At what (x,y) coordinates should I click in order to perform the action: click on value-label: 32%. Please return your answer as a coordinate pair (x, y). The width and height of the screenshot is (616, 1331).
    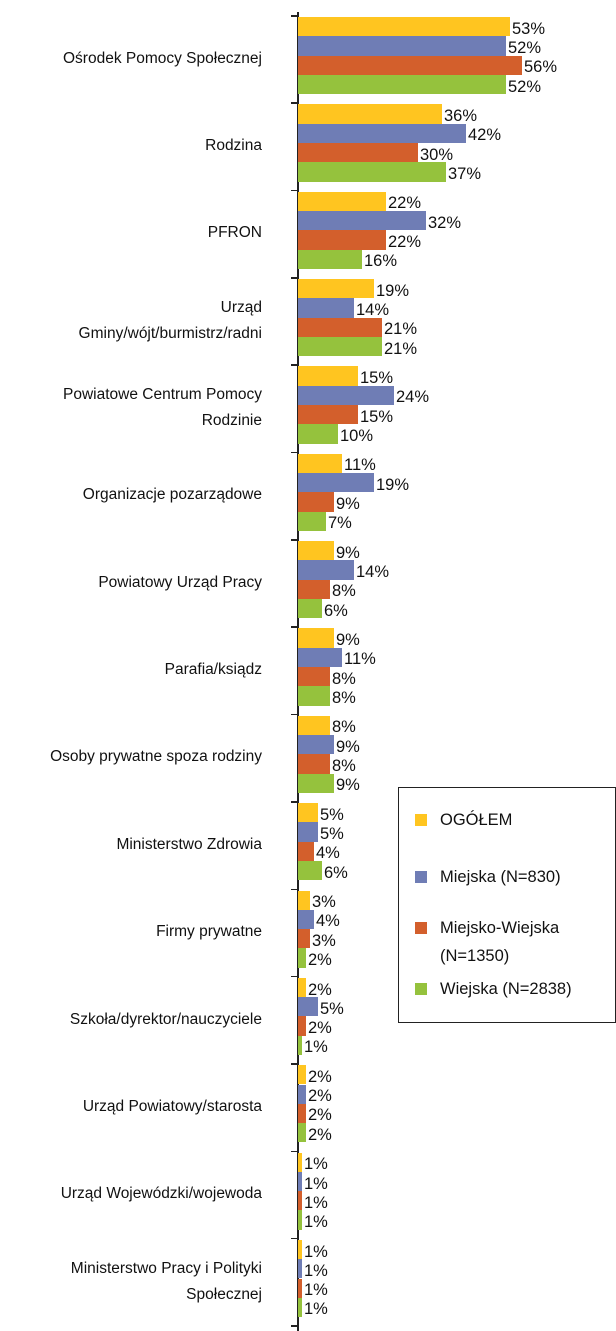
    Looking at the image, I should click on (445, 222).